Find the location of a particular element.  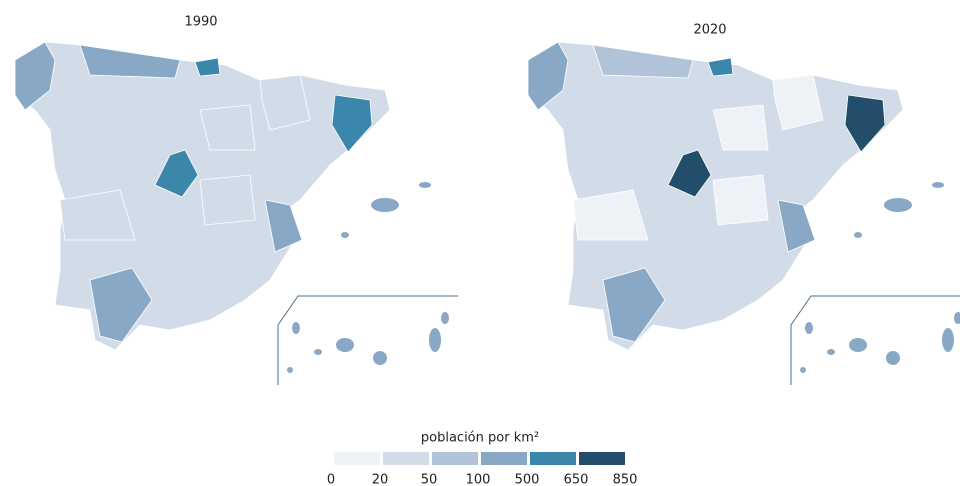

legend-tick-label: 650 is located at coordinates (576, 479).